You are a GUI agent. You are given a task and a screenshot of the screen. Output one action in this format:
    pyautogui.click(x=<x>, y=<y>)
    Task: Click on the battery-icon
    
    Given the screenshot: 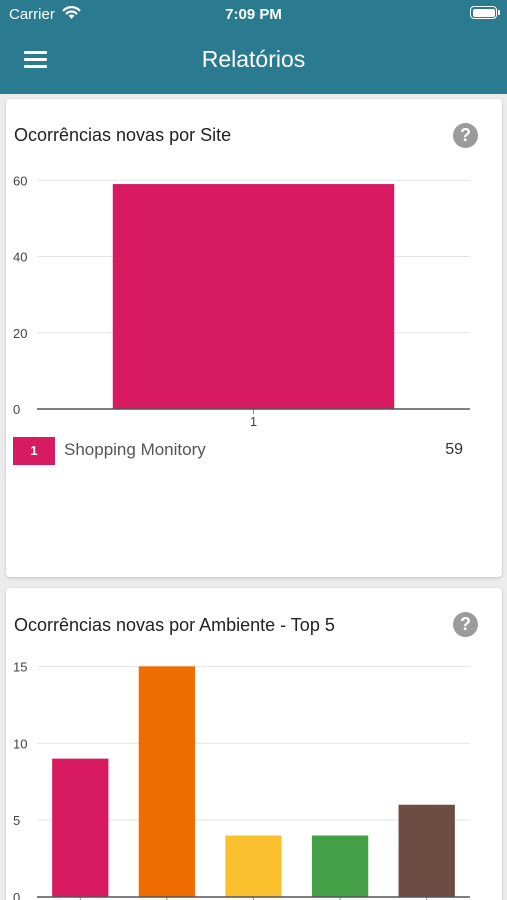 What is the action you would take?
    pyautogui.click(x=485, y=12)
    